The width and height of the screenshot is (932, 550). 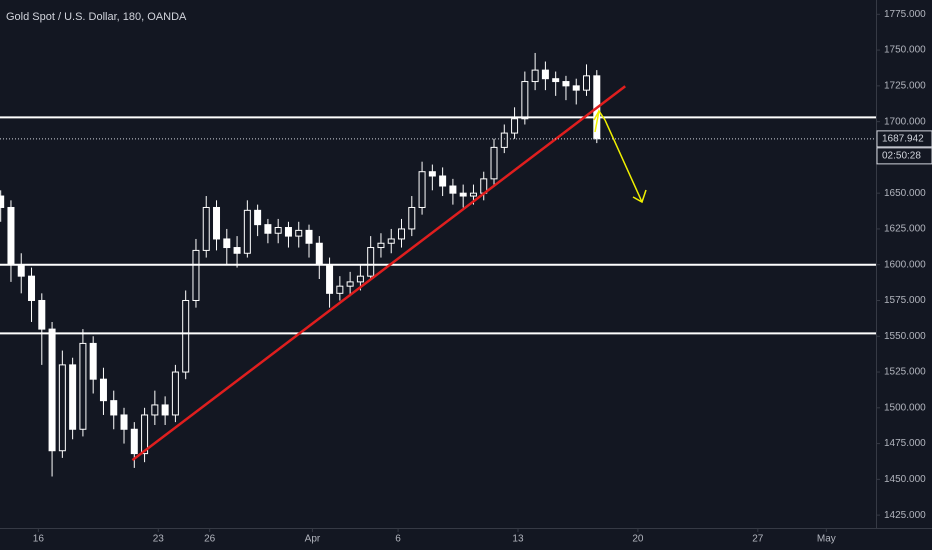 What do you see at coordinates (905, 443) in the screenshot?
I see `y-tick-label: 1475.000` at bounding box center [905, 443].